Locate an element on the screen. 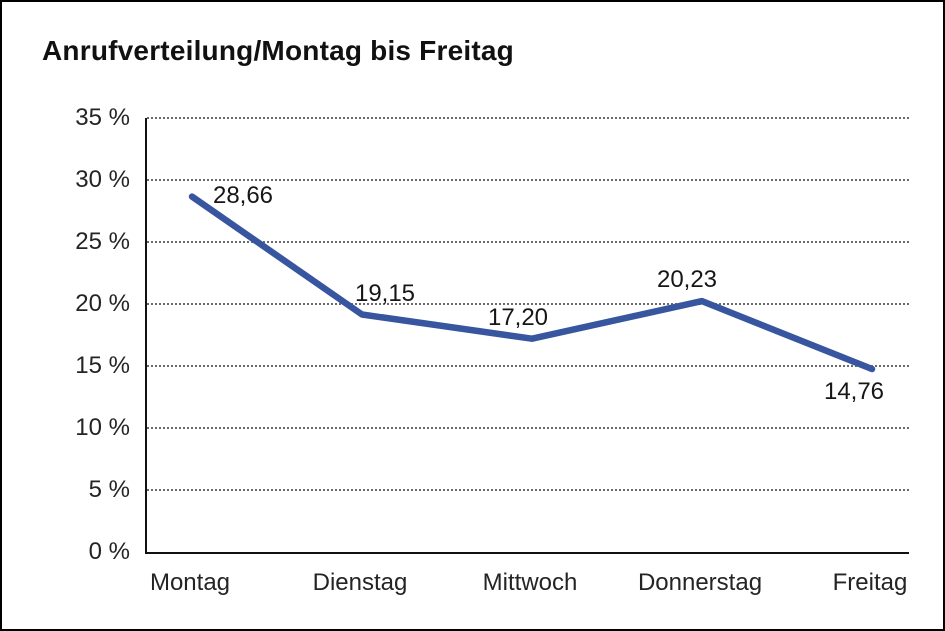 Image resolution: width=945 pixels, height=631 pixels. data-point-label: 28,66 is located at coordinates (243, 195).